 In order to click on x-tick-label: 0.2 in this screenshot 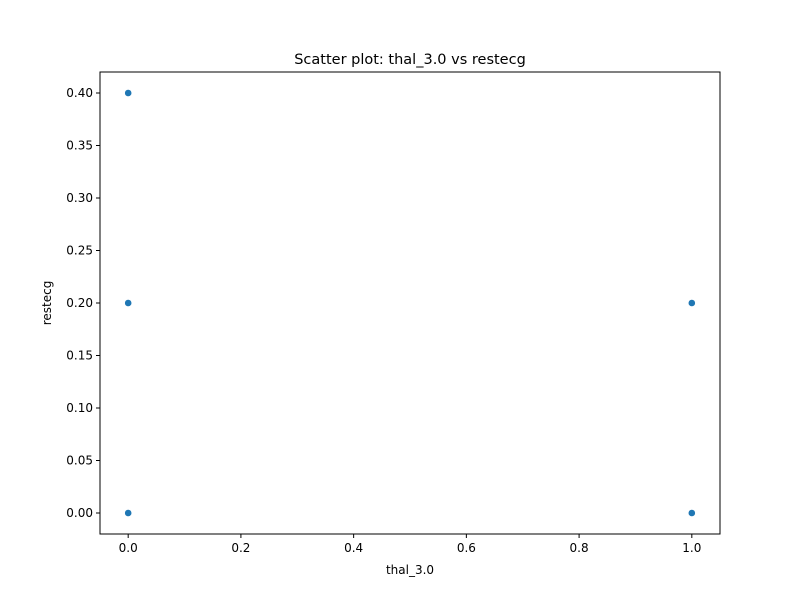, I will do `click(240, 548)`.